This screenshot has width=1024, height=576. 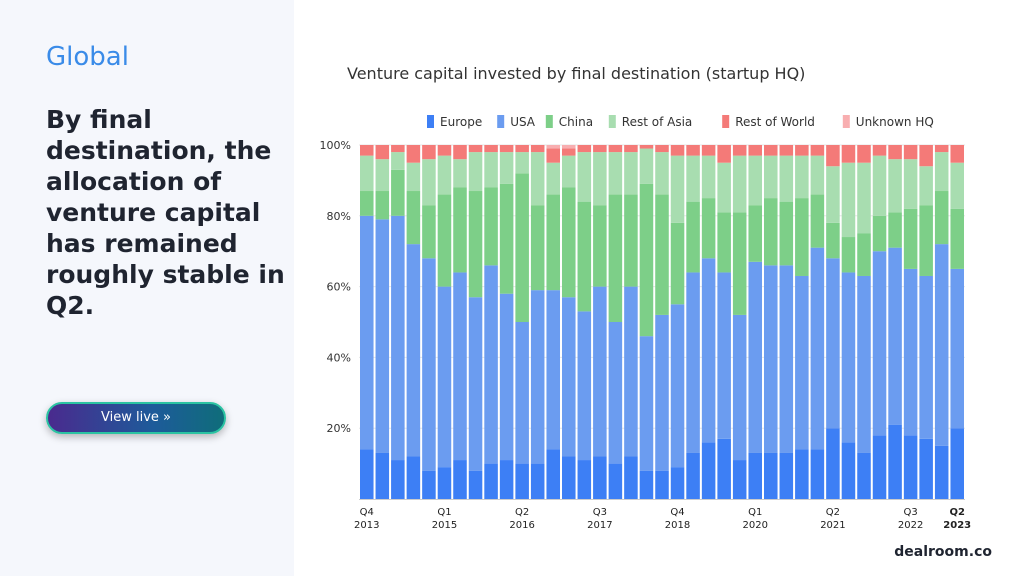 I want to click on legend-swatch-unknown-hq, so click(x=846, y=121).